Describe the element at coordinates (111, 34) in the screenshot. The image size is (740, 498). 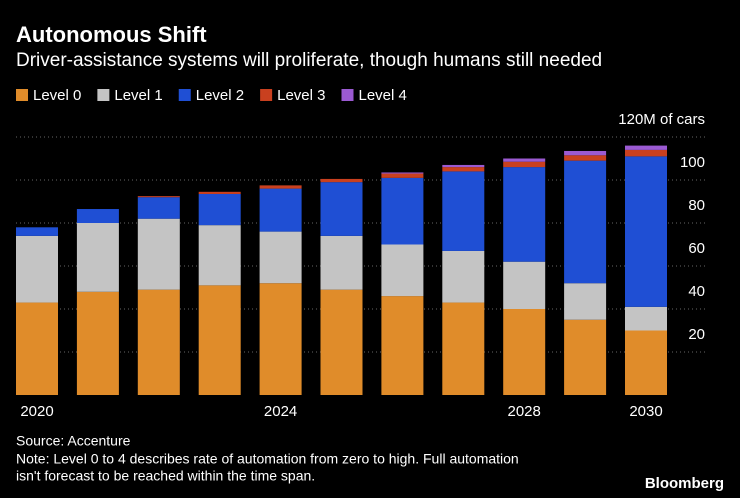
I see `chart-title: Autonomous Shift` at that location.